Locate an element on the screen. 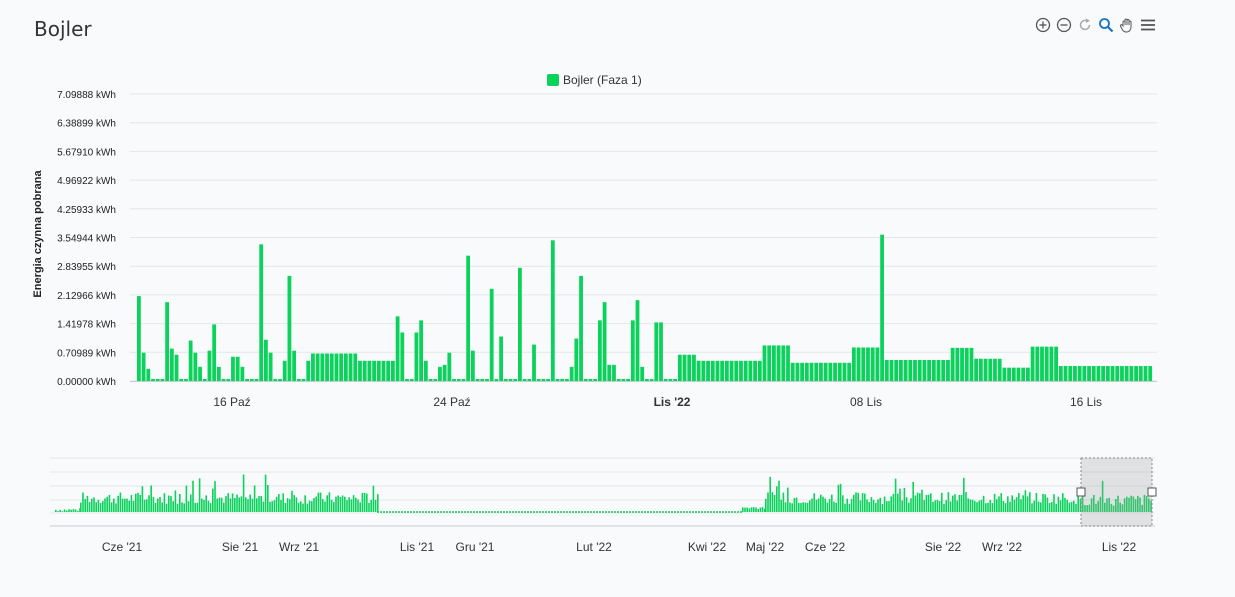  nav-handle-right is located at coordinates (1152, 492).